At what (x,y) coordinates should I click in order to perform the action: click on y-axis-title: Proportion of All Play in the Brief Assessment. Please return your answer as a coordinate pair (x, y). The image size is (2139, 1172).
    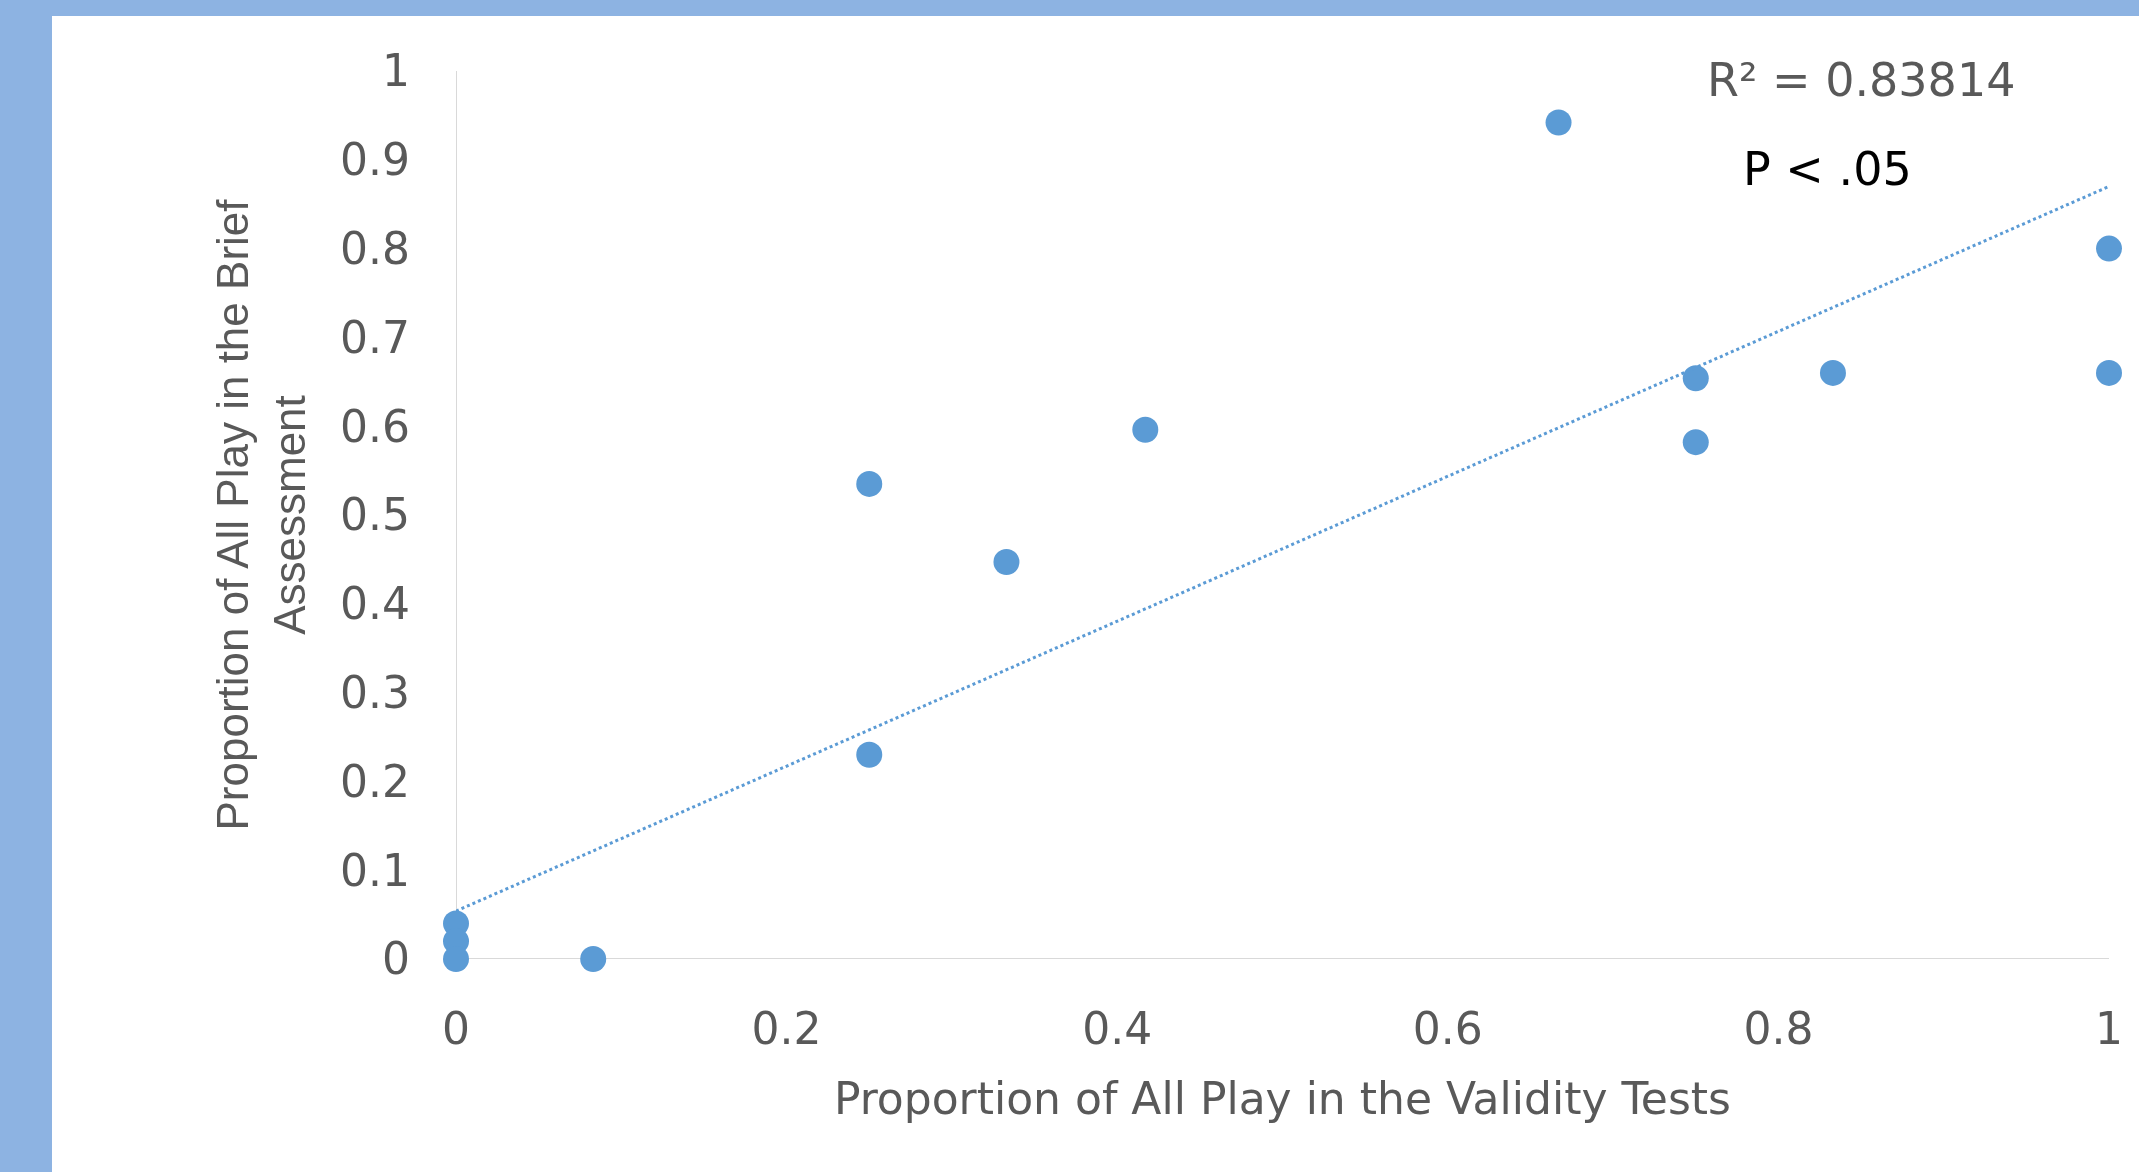
    Looking at the image, I should click on (261, 514).